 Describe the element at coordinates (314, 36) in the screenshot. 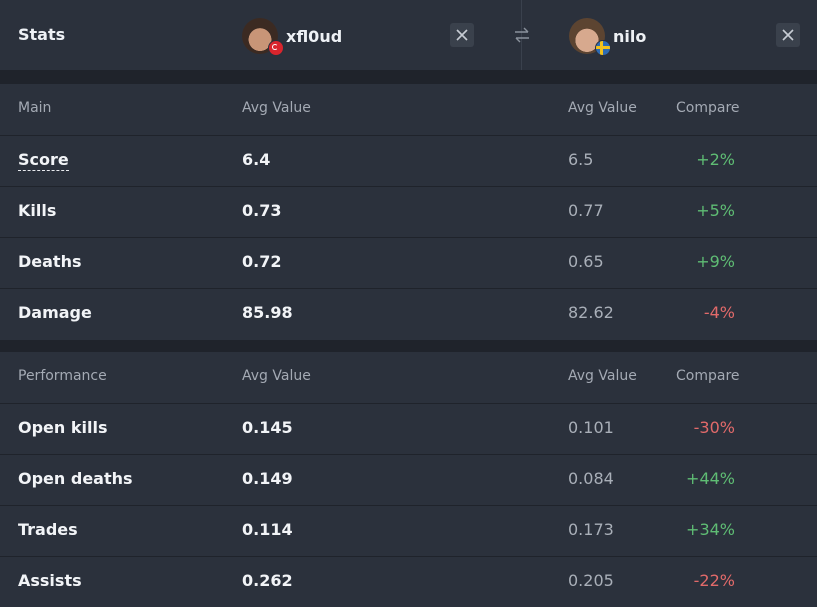

I see `player1-name: xfl0ud` at that location.